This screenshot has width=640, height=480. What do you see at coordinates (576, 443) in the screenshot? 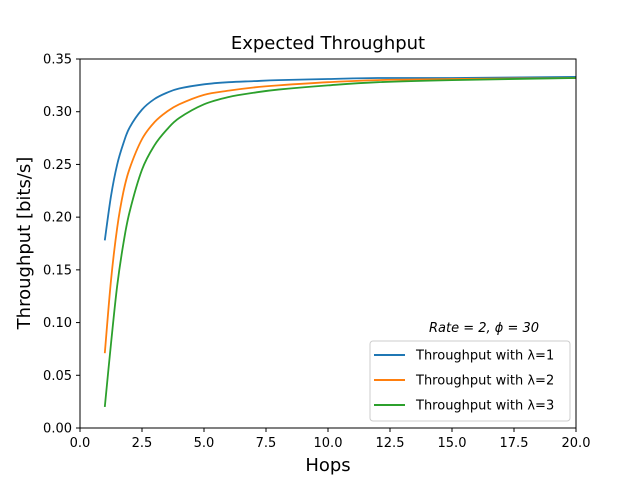
I see `x-tick-label: 20.0` at bounding box center [576, 443].